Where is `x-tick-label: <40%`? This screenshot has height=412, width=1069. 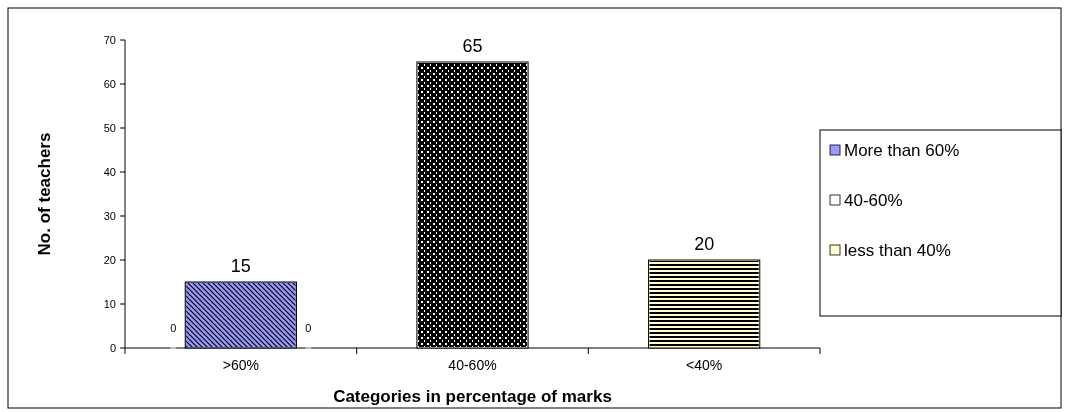 x-tick-label: <40% is located at coordinates (704, 365).